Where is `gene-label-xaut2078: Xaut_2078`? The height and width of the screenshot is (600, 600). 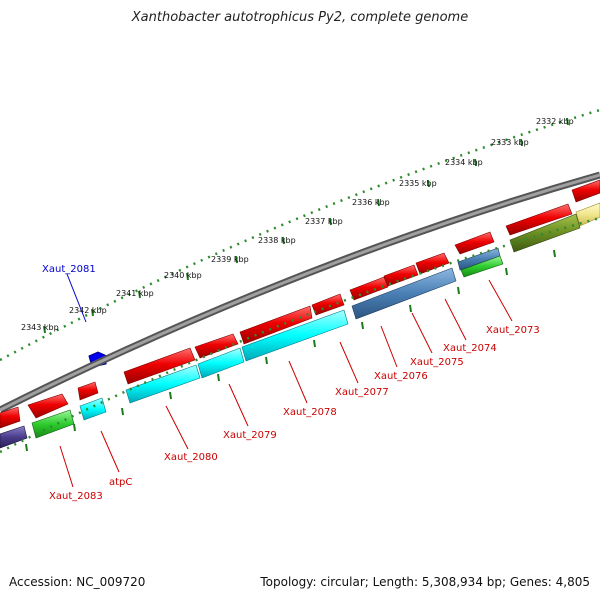 gene-label-xaut2078: Xaut_2078 is located at coordinates (310, 412).